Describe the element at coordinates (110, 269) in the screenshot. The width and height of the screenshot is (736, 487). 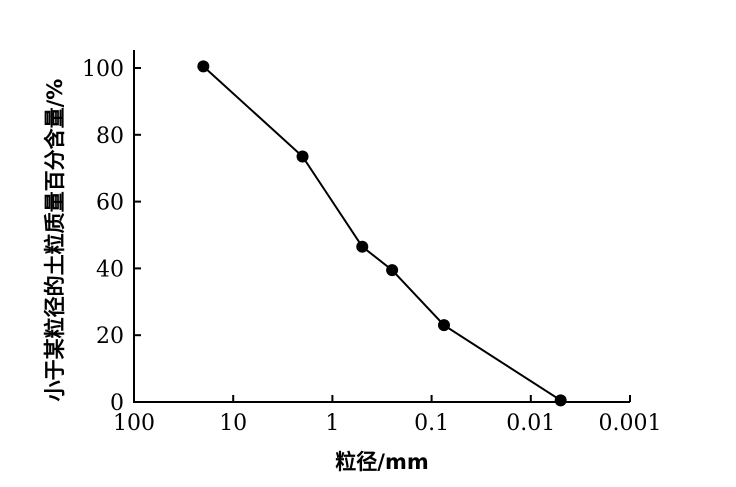
I see `y-tick-label: 40` at that location.